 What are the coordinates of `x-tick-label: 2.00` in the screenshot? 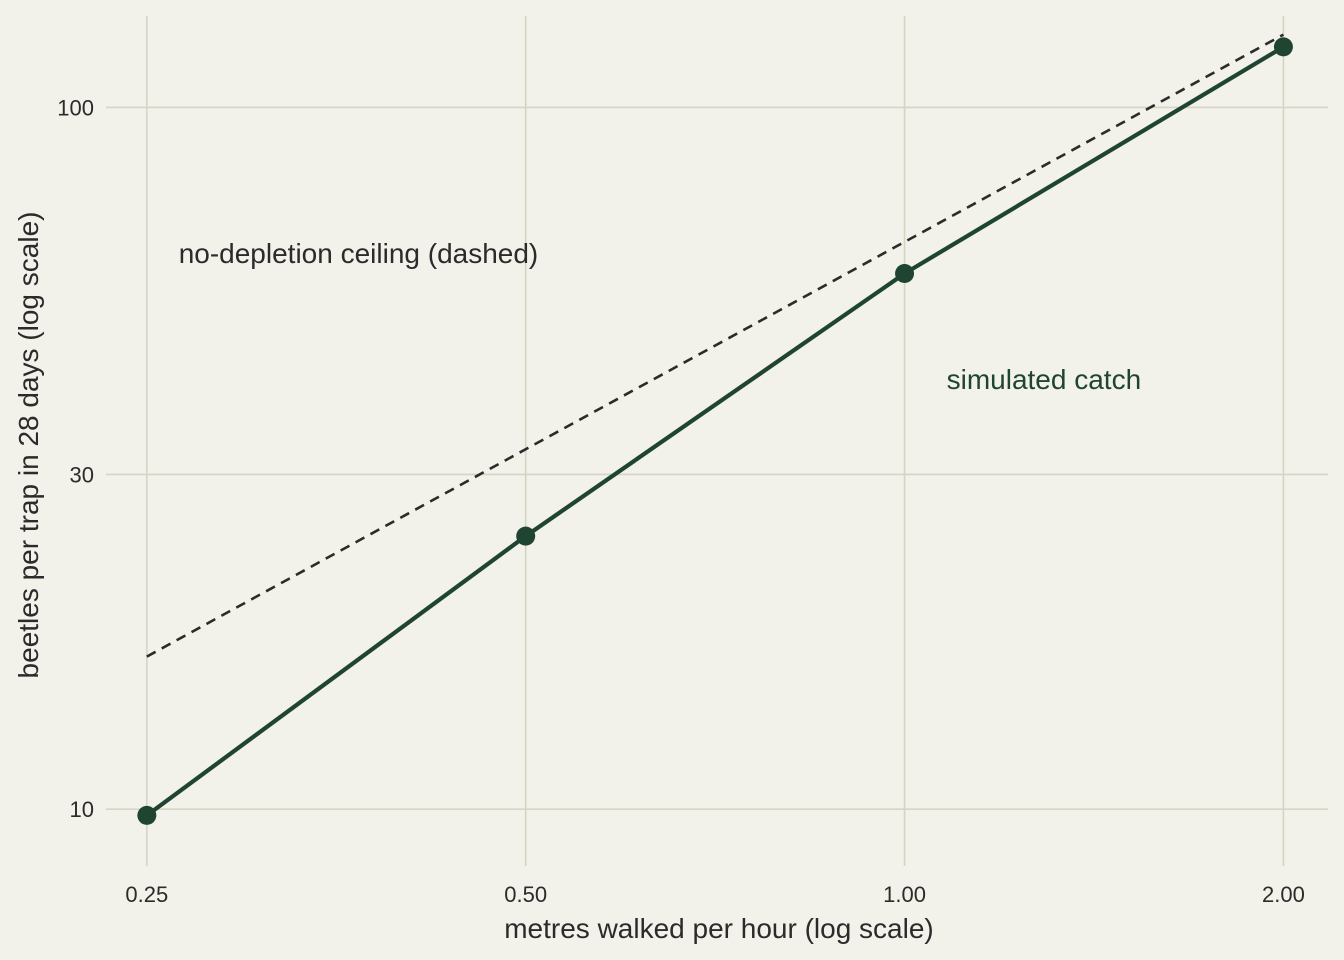 It's located at (1283, 894).